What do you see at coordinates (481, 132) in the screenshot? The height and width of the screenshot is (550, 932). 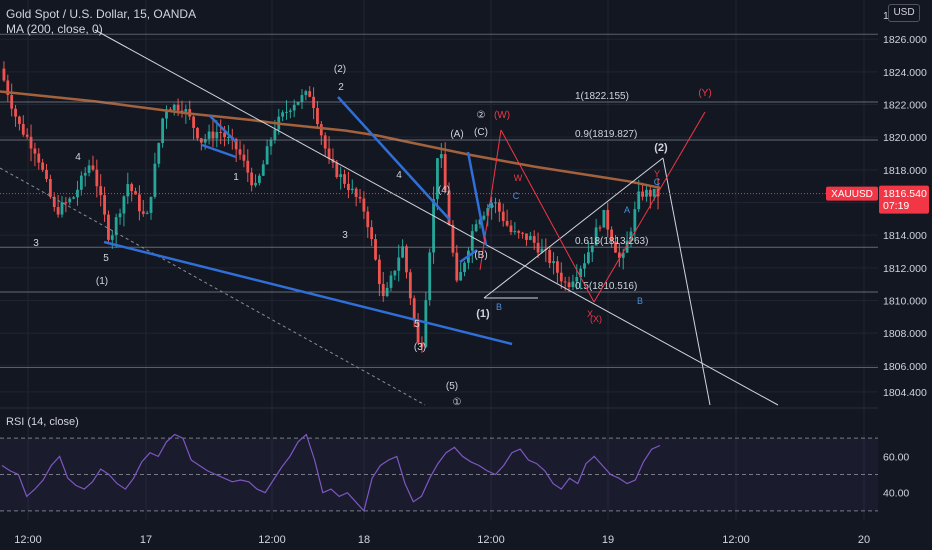 I see `wave-label-white-16: (C)` at bounding box center [481, 132].